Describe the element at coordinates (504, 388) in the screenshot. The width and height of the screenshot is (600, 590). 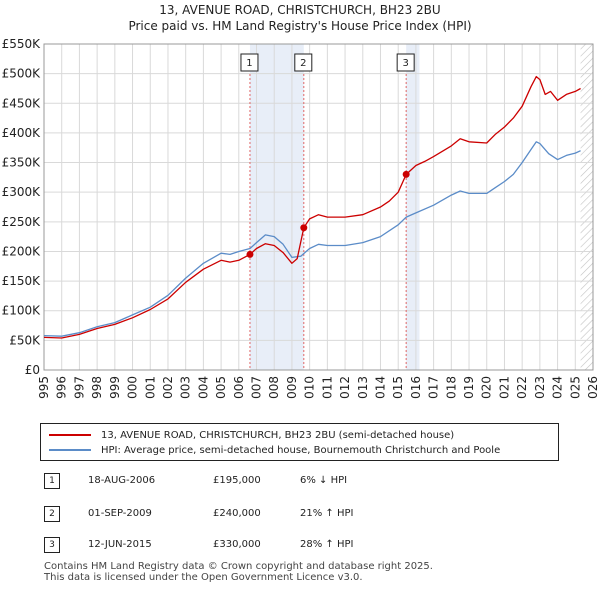
I see `x-tick-label: 2021` at that location.